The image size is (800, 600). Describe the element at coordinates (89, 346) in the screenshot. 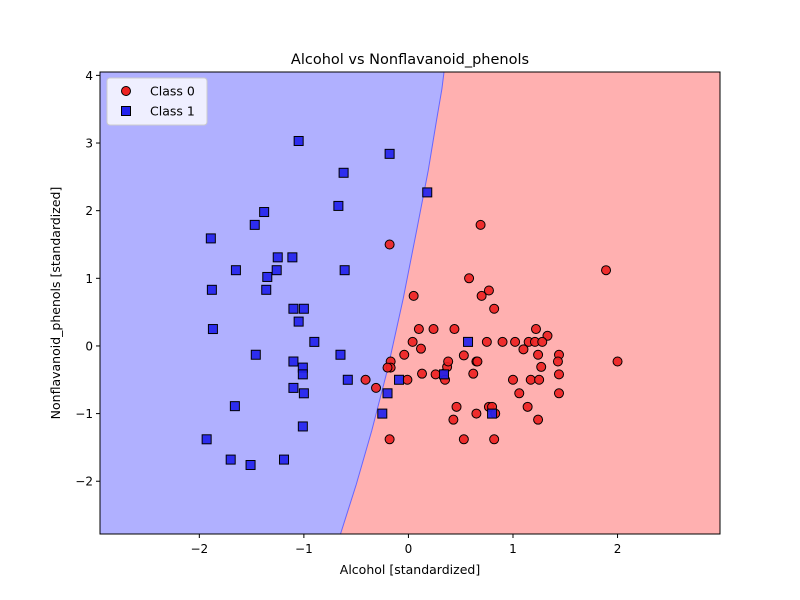

I see `y-tick-label-2: 0` at that location.